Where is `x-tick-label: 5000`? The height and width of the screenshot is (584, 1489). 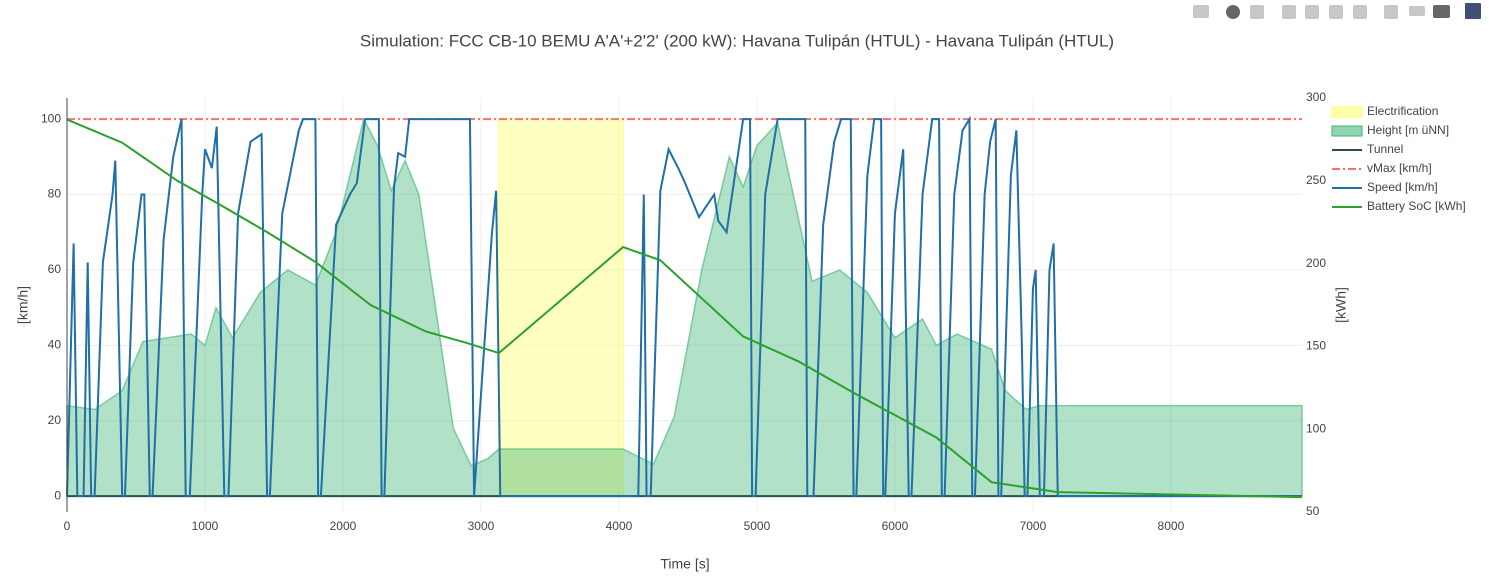
x-tick-label: 5000 is located at coordinates (757, 526).